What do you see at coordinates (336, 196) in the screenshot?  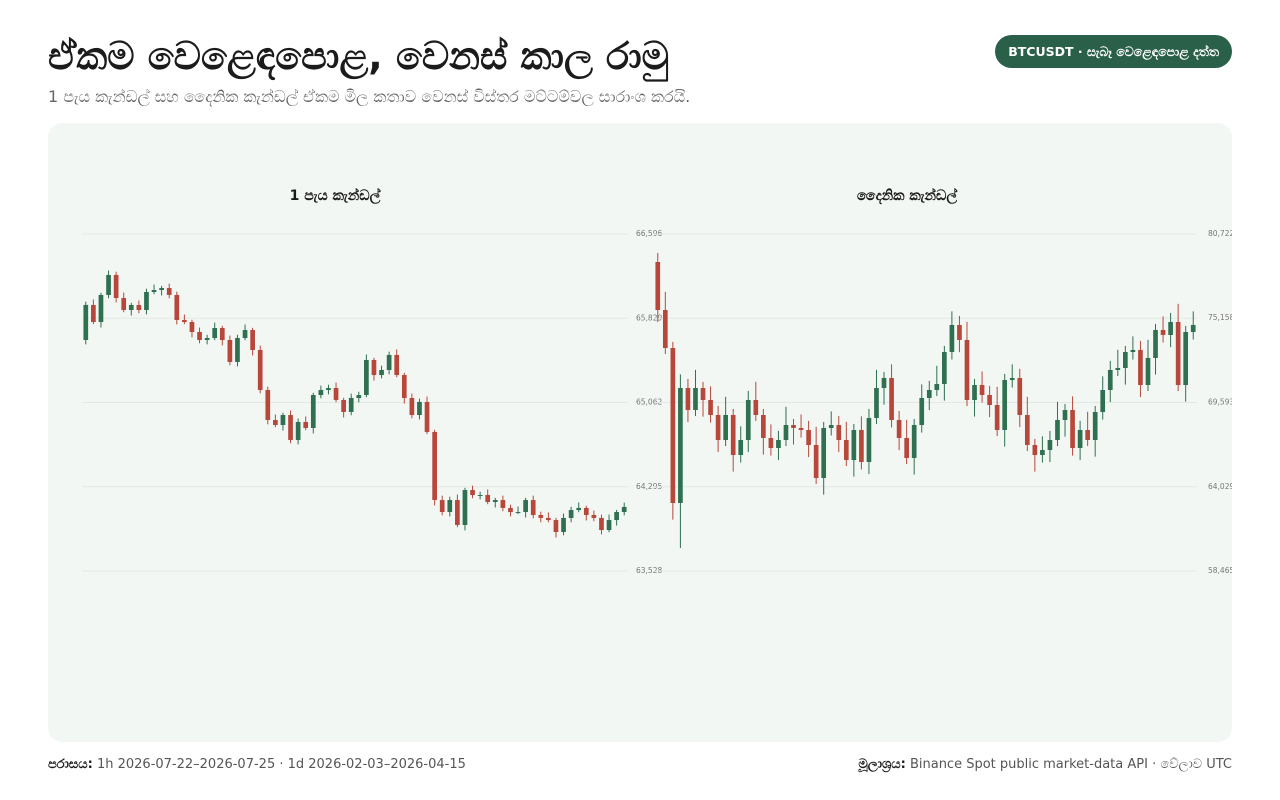 I see `chart-title: 1 පැය කැන්ඩල්` at bounding box center [336, 196].